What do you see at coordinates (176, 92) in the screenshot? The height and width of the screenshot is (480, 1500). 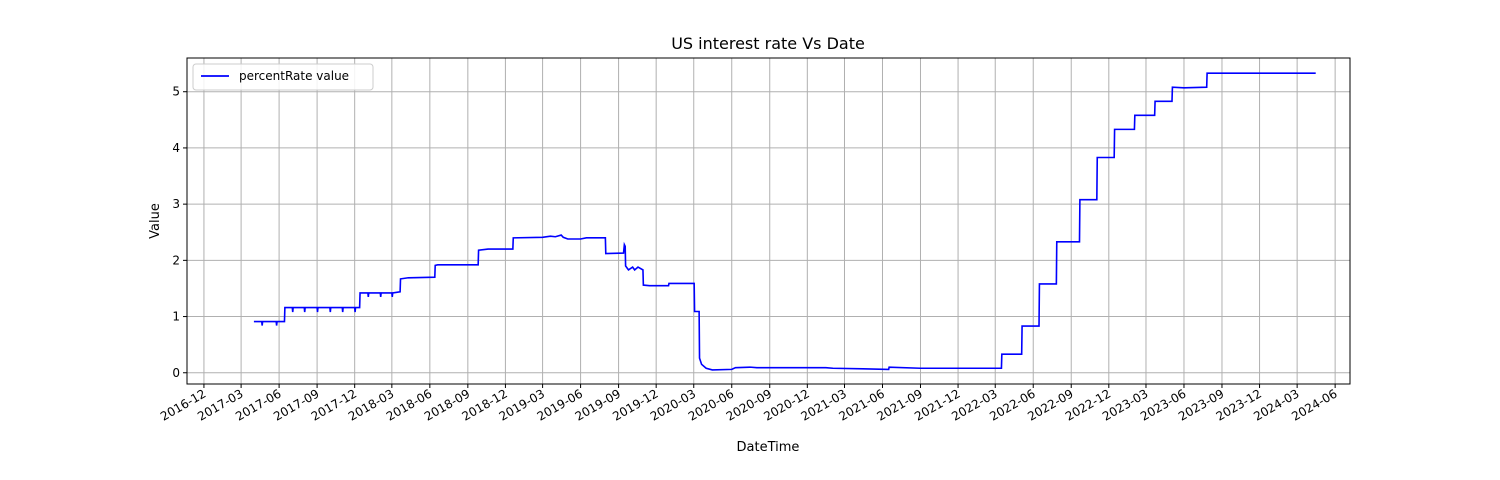 I see `y-tick-label: 5` at bounding box center [176, 92].